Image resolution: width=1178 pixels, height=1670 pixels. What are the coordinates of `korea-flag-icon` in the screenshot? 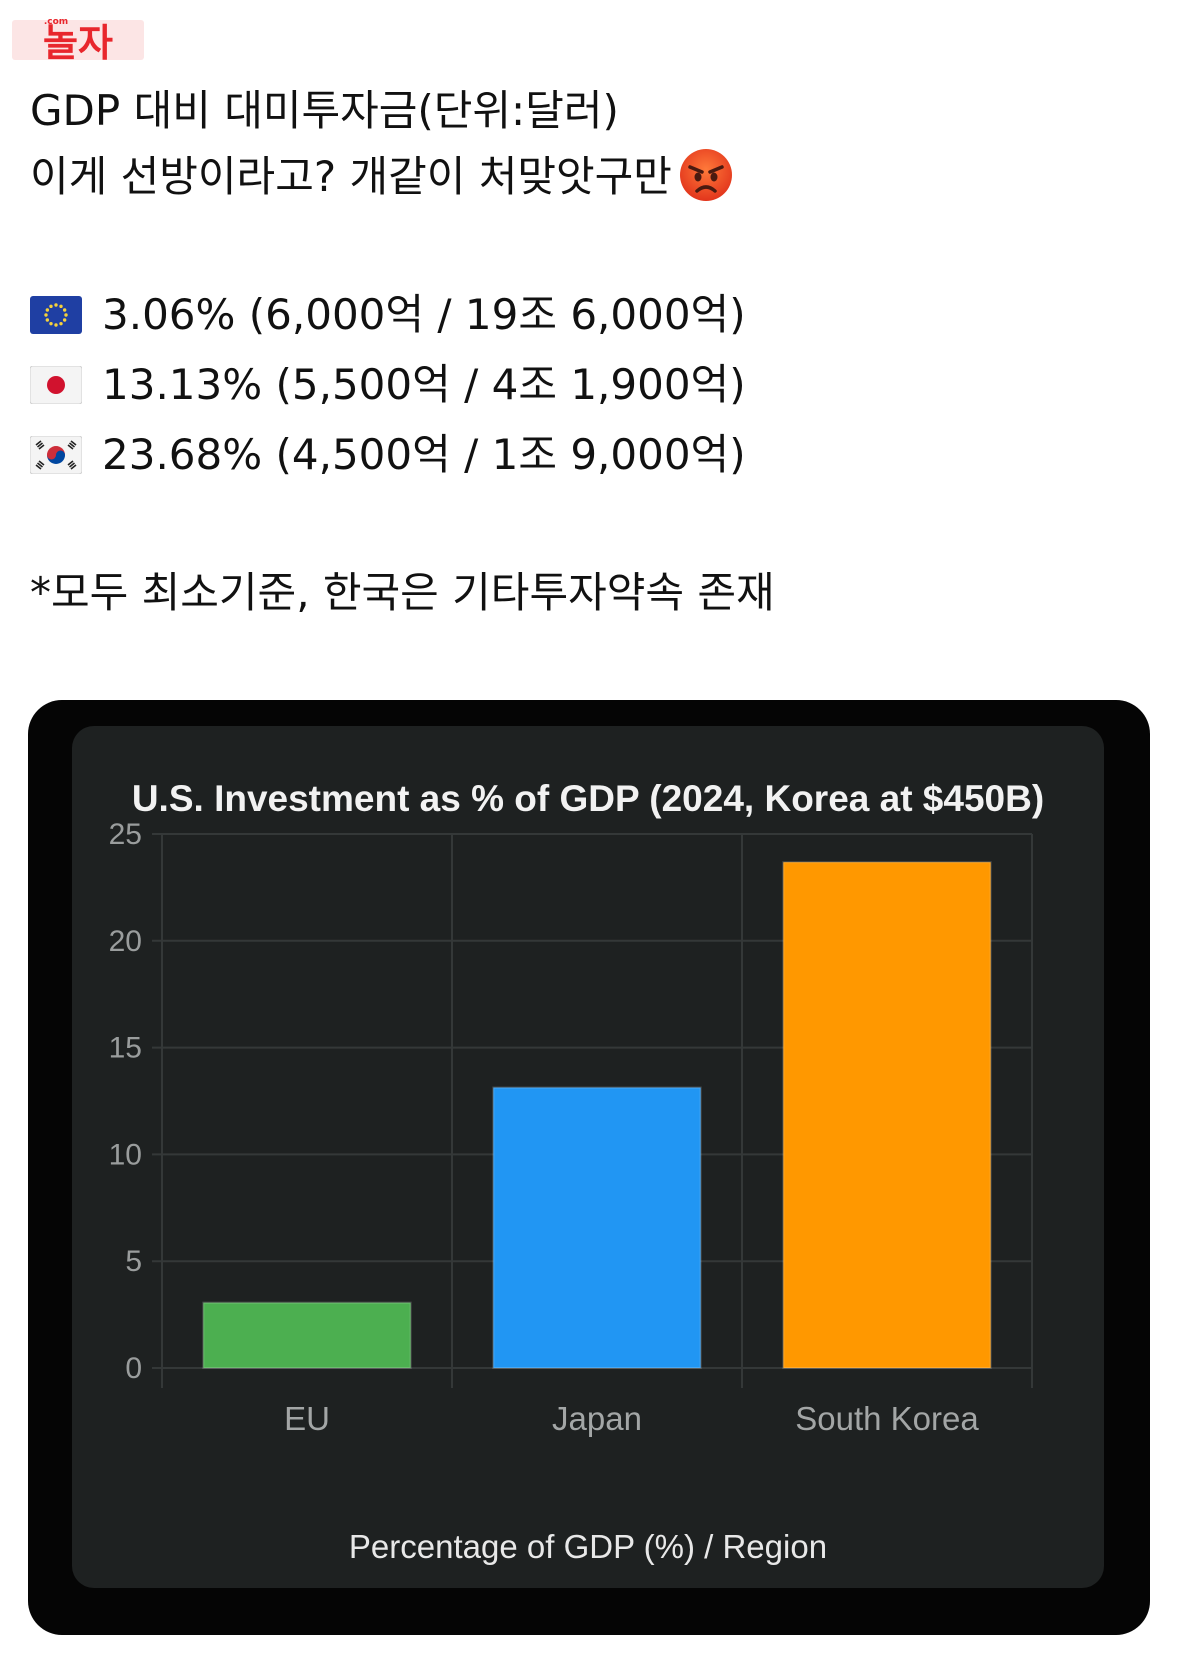 It's located at (56, 455).